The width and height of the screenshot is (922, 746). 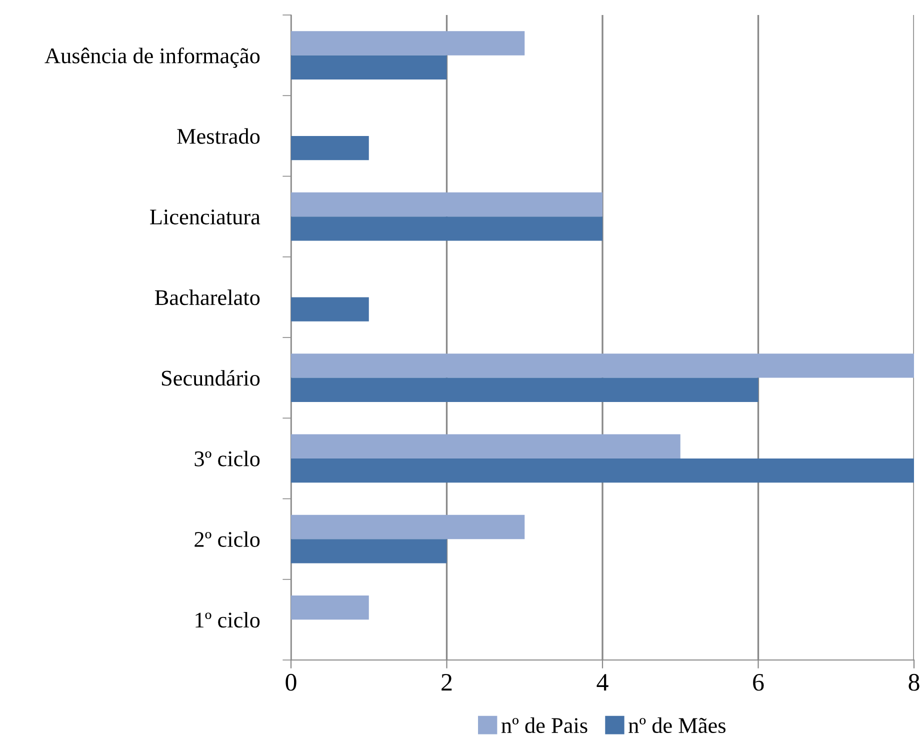 What do you see at coordinates (211, 378) in the screenshot?
I see `y-tick-label: Secundário` at bounding box center [211, 378].